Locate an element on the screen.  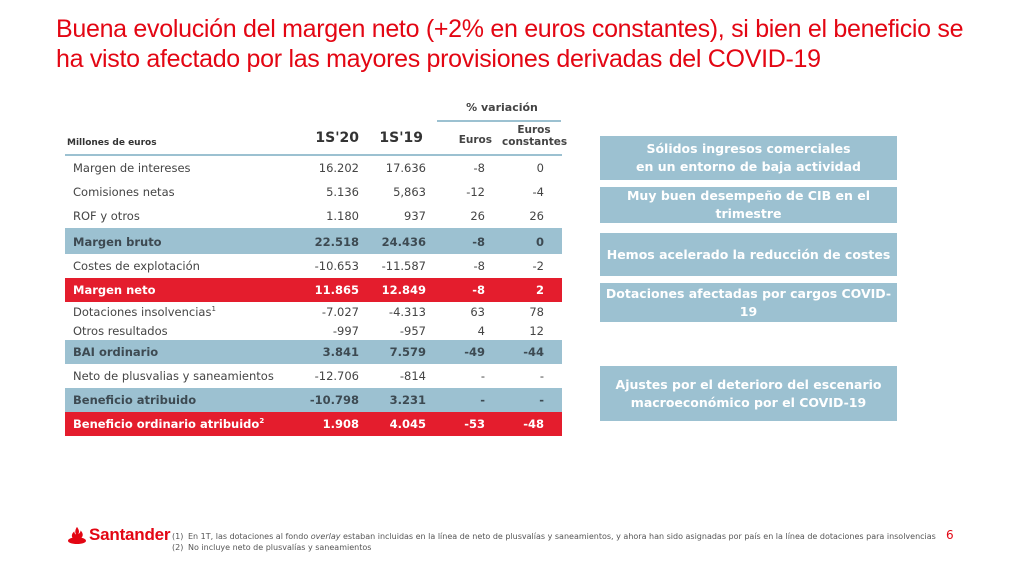
row-label-text: Neto de plusvalias y saneamientos is located at coordinates (173, 376).